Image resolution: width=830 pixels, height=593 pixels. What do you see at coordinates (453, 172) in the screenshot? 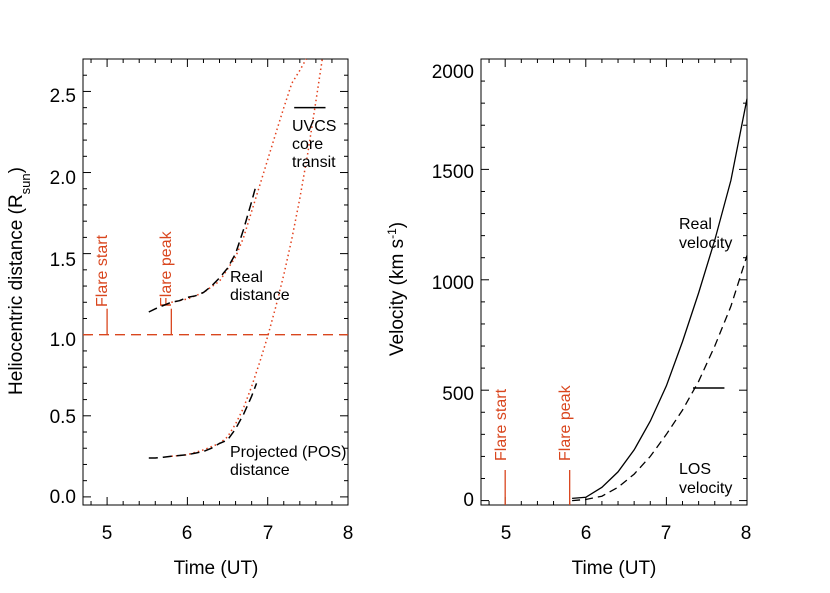
I see `velocity-y-tick-label: 1500` at bounding box center [453, 172].